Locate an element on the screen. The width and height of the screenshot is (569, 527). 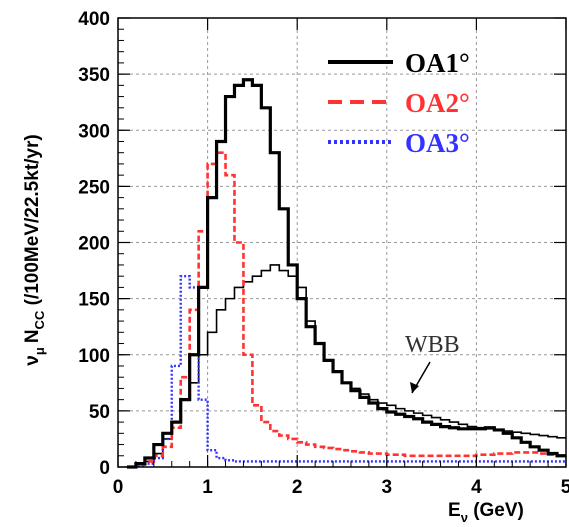
y-tick-label: 250 is located at coordinates (94, 187).